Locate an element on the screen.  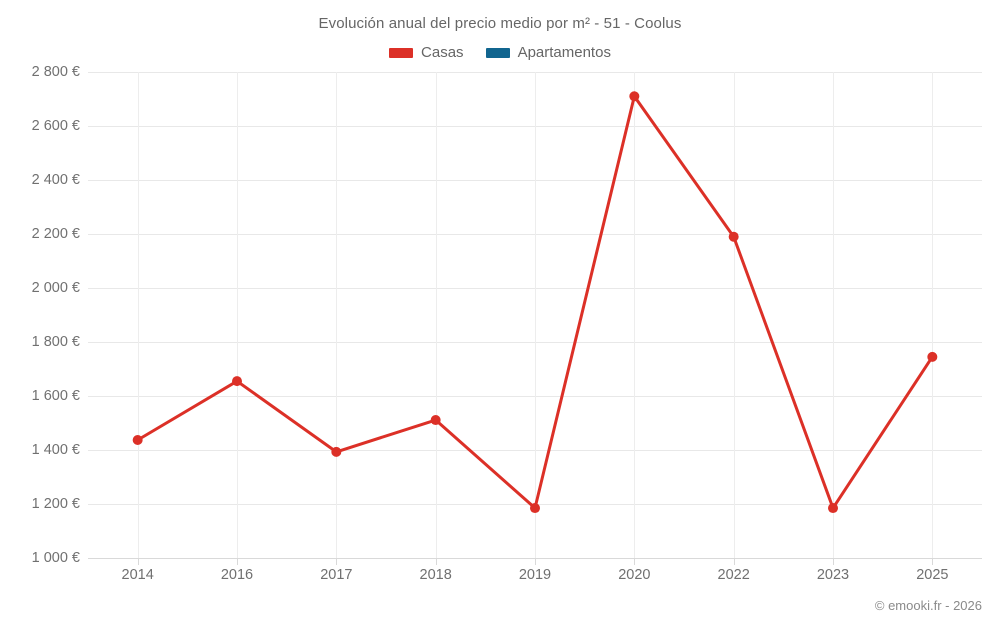
x-axis-tick-label: 2017 is located at coordinates (336, 575).